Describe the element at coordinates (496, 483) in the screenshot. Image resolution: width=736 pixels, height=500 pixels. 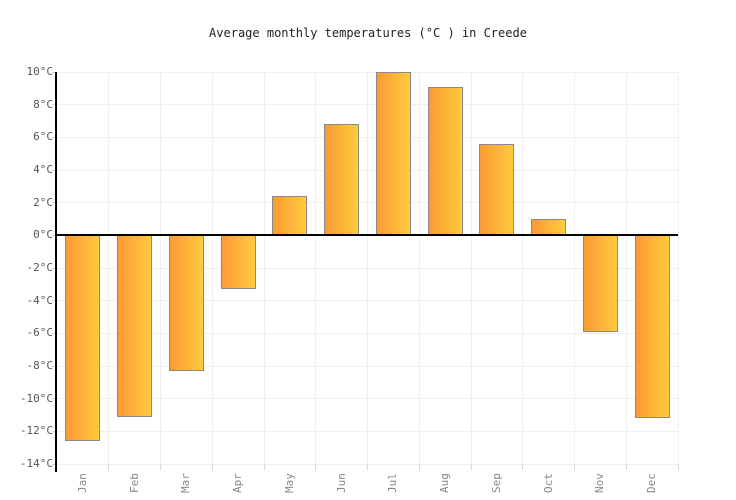
I see `x-axis-label-sep: Sep` at that location.